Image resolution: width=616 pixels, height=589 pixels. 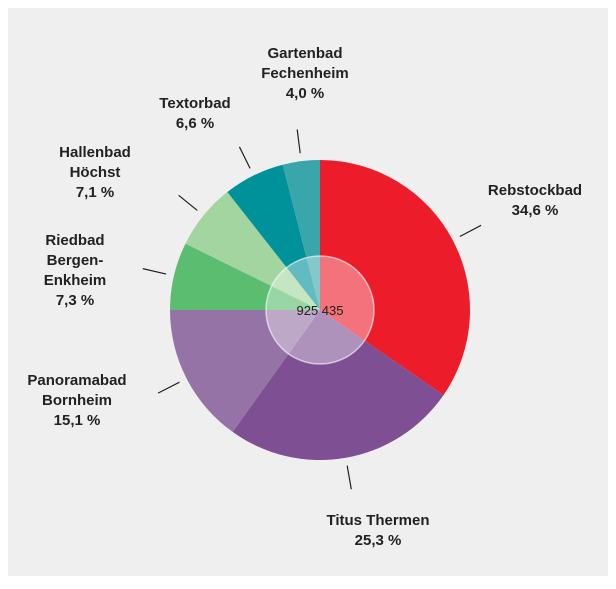 I want to click on value-label: 7,3 %, so click(x=75, y=300).